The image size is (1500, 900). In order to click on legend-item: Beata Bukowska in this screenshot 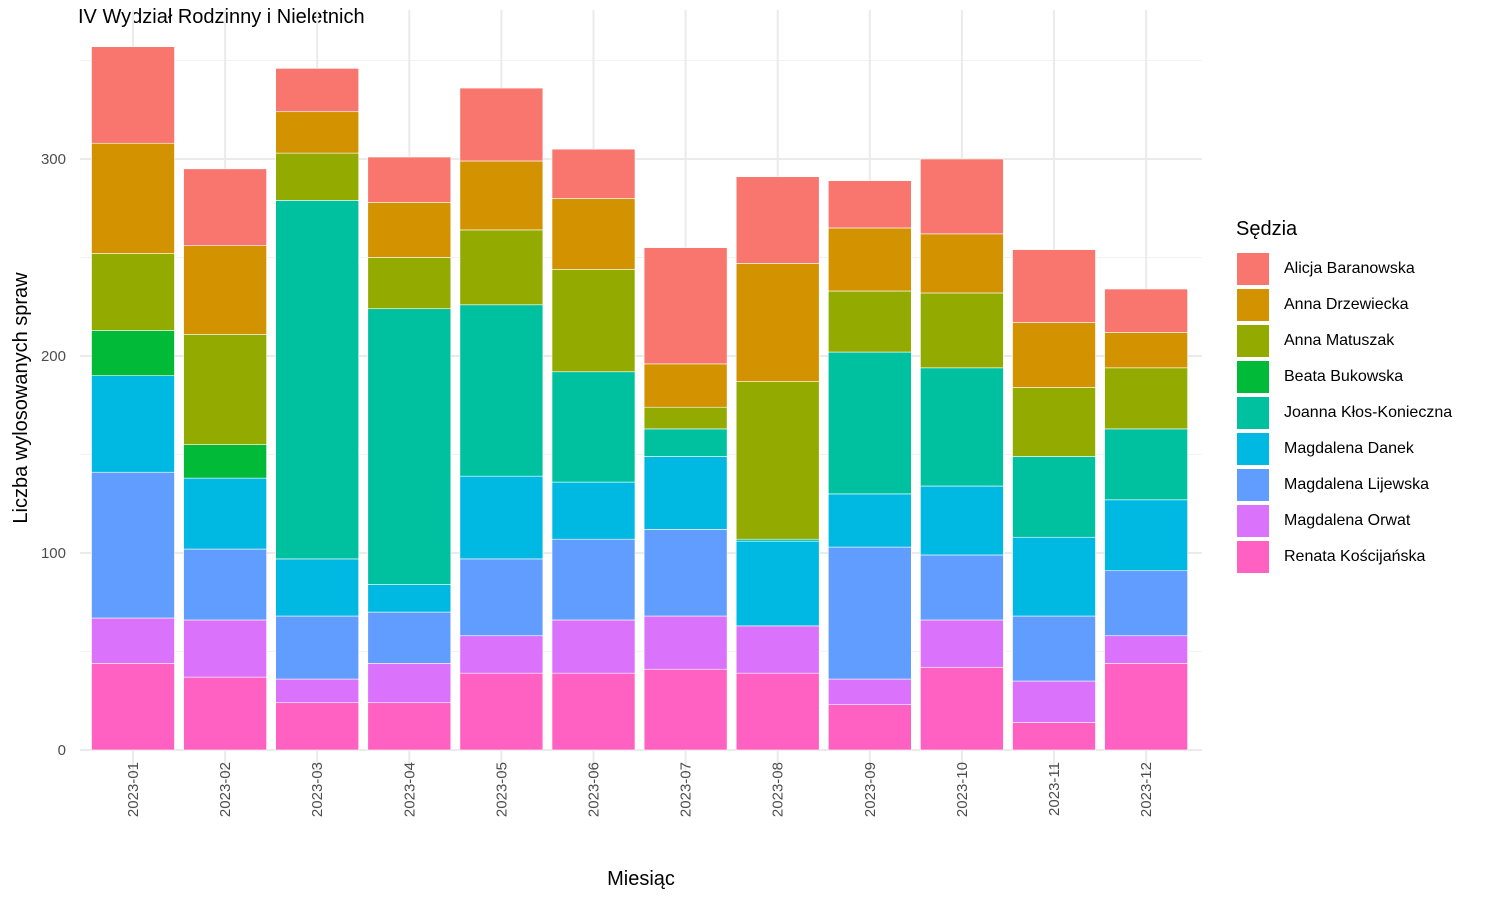, I will do `click(1344, 377)`.